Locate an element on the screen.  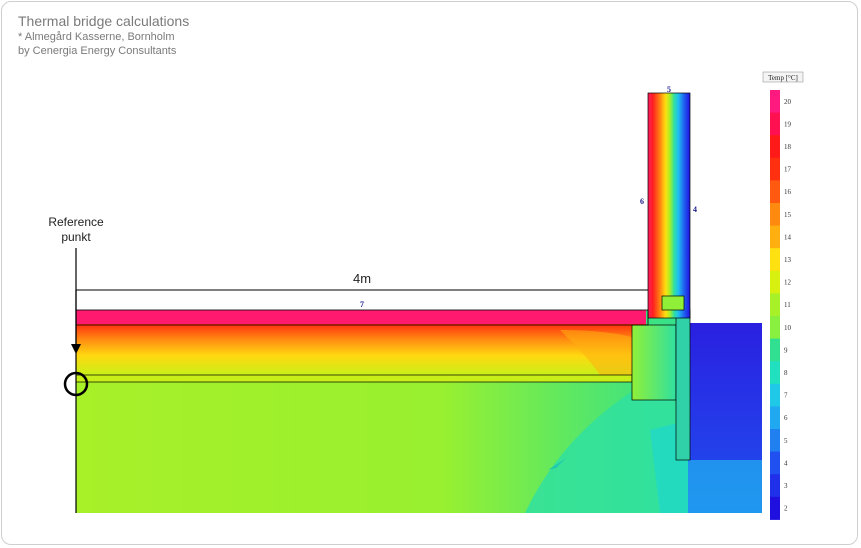
legend-tick-label: 18 is located at coordinates (788, 147).